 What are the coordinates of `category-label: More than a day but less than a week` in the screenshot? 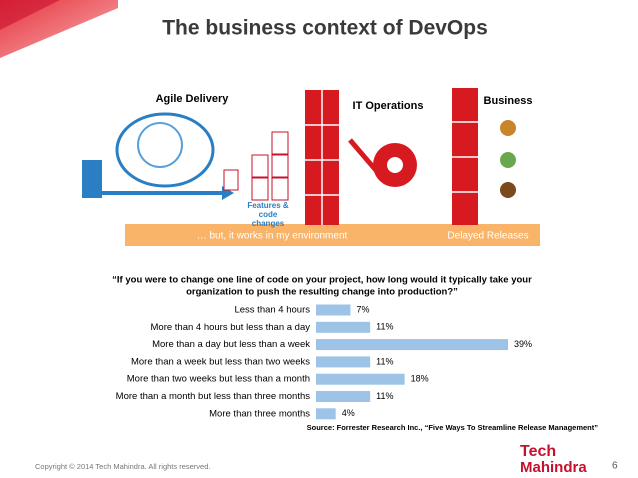 It's located at (231, 344).